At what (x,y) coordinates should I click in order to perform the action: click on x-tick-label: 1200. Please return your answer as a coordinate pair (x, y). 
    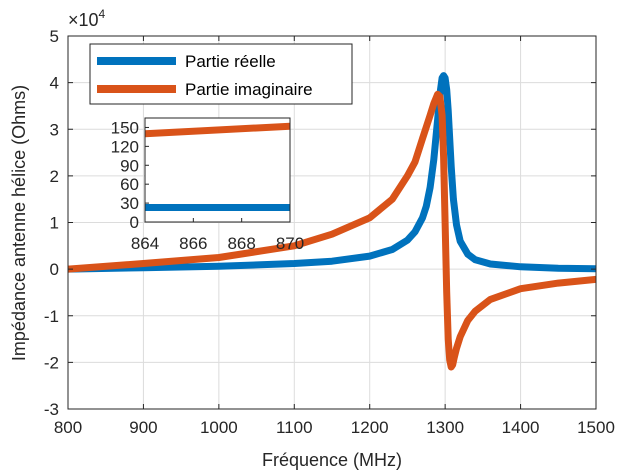
    Looking at the image, I should click on (370, 427).